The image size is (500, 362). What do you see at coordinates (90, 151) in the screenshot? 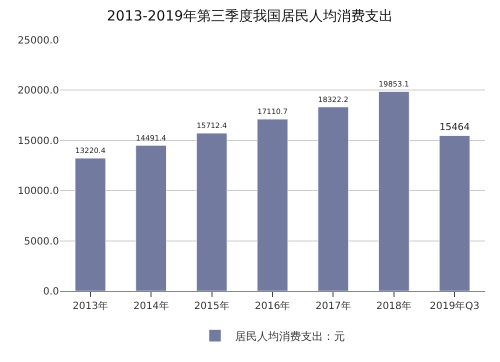
I see `text: 13220.4` at bounding box center [90, 151].